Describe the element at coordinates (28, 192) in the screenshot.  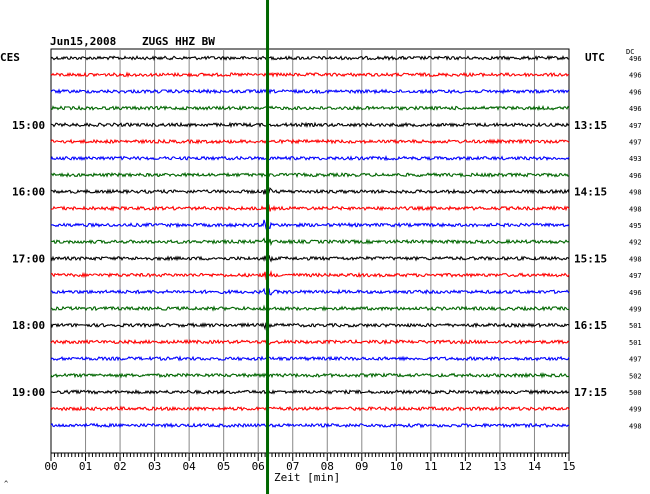
I see `left-hour-label: 16:00` at that location.